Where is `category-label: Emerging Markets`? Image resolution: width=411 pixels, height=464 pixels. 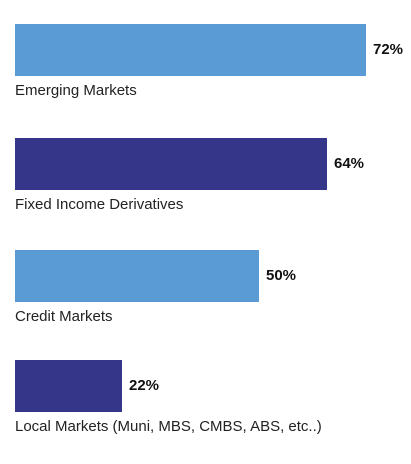 category-label: Emerging Markets is located at coordinates (76, 90).